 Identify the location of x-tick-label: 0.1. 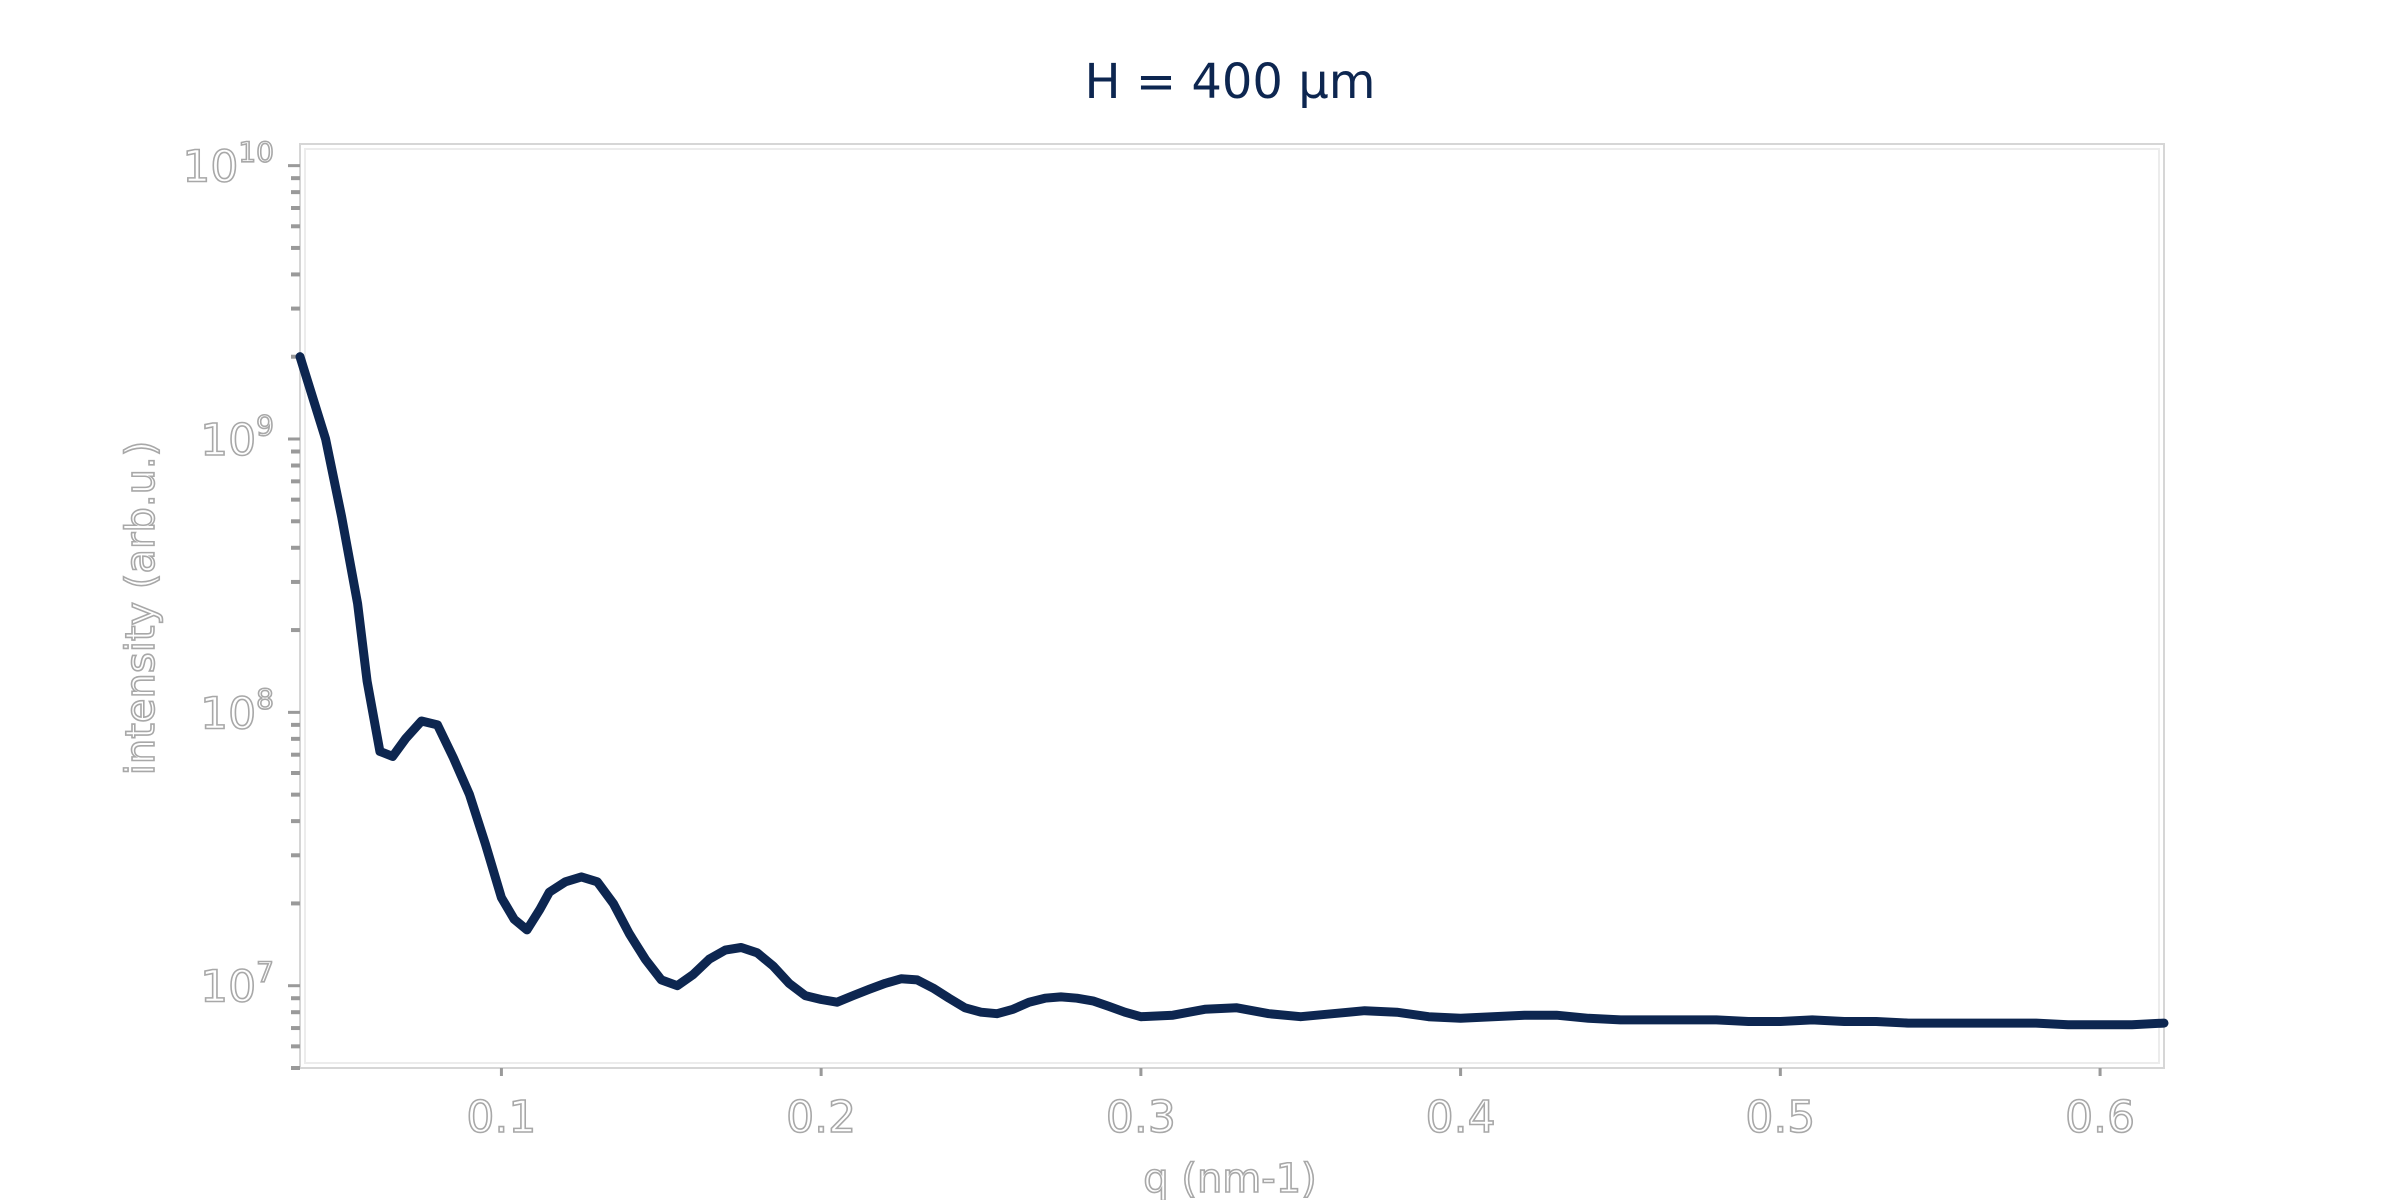
(501, 1117).